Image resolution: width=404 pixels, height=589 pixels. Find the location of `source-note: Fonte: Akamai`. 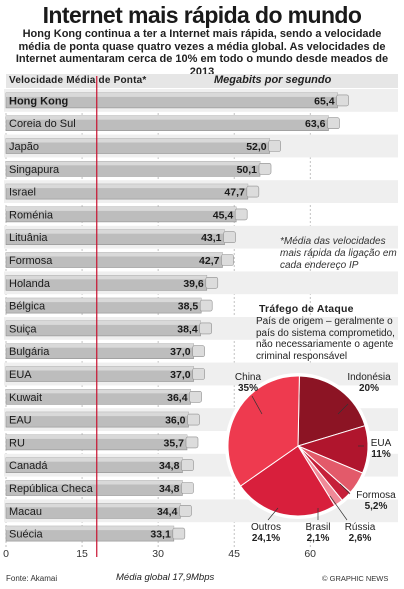

source-note: Fonte: Akamai is located at coordinates (32, 578).